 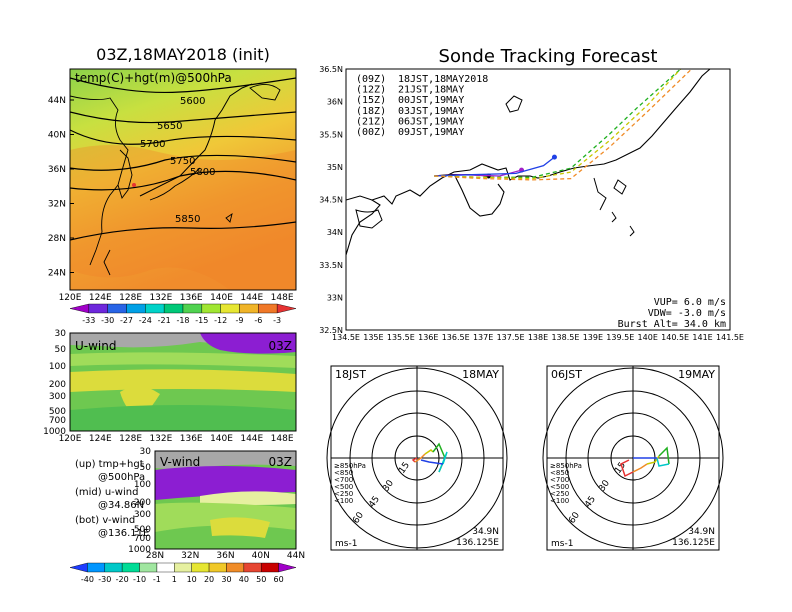 What do you see at coordinates (343, 487) in the screenshot?
I see `level-legend: <500` at bounding box center [343, 487].